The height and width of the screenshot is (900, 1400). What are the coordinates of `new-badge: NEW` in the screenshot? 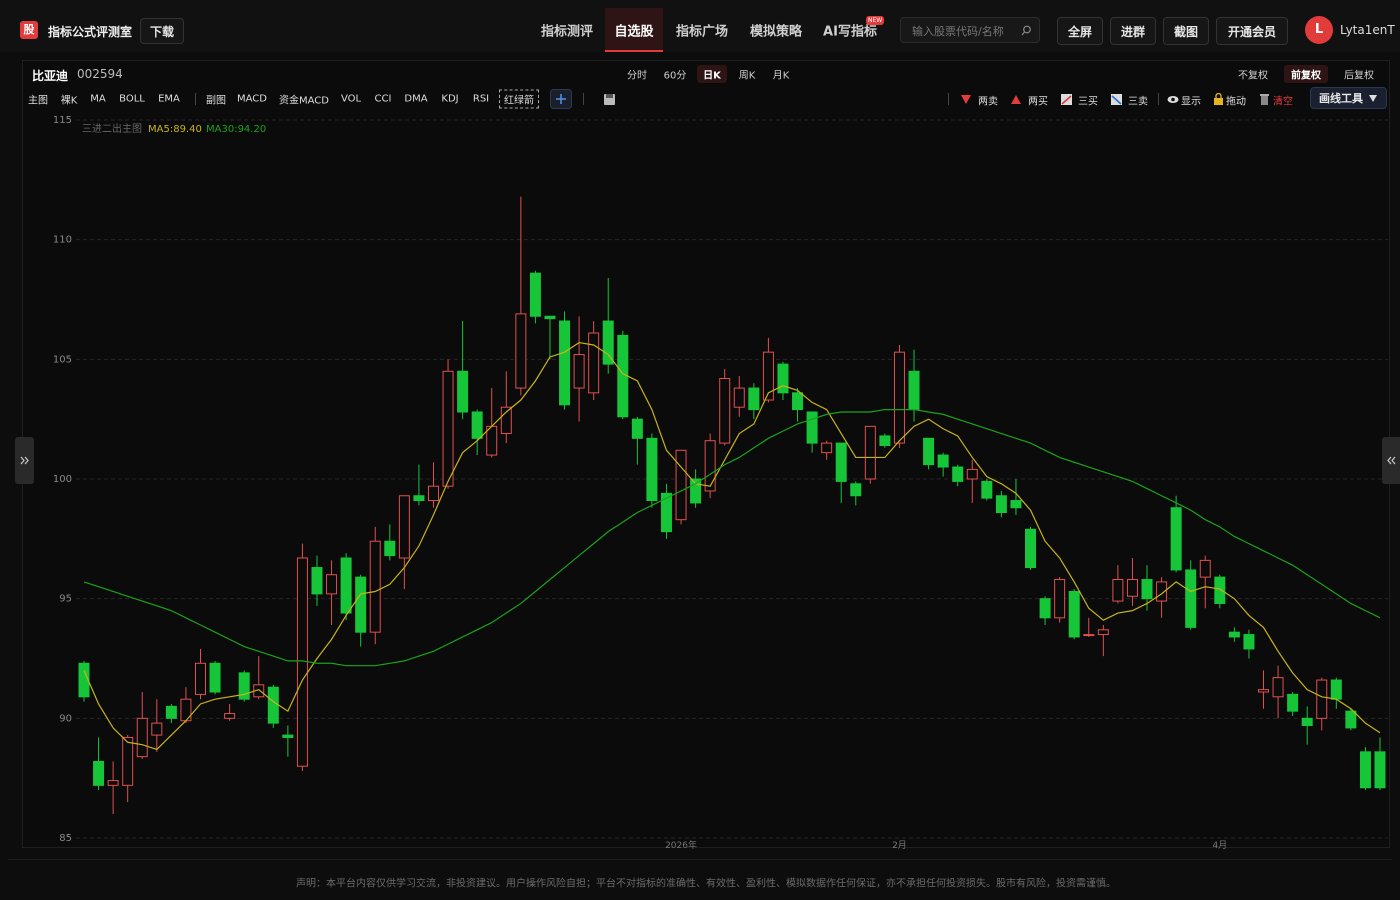 It's located at (875, 20).